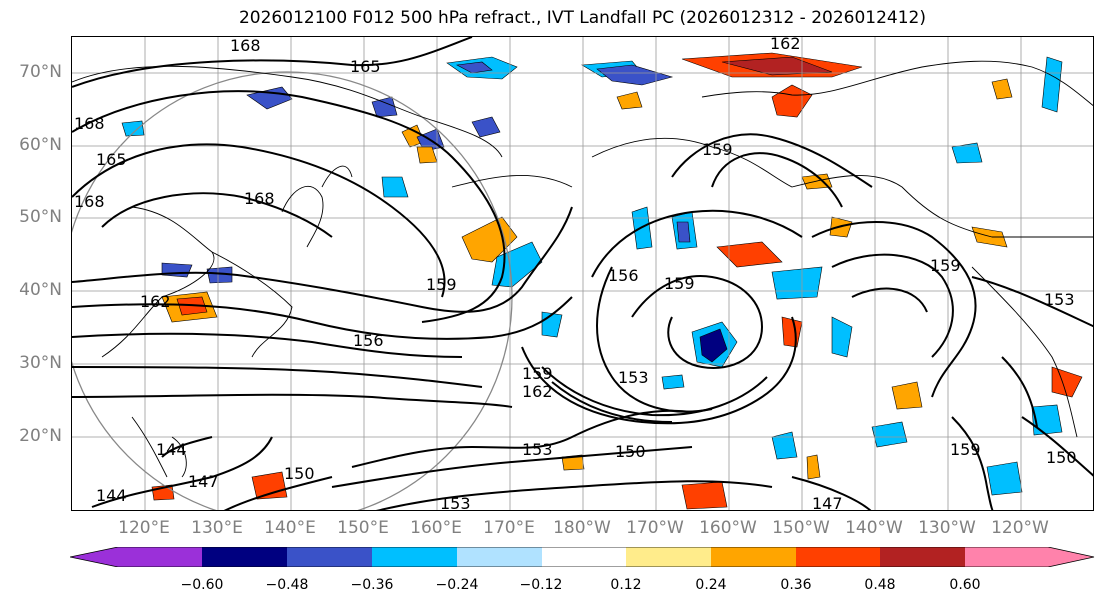 Image resolution: width=1105 pixels, height=604 pixels. Describe the element at coordinates (372, 585) in the screenshot. I see `colorbar-tick-label: −0.36` at that location.